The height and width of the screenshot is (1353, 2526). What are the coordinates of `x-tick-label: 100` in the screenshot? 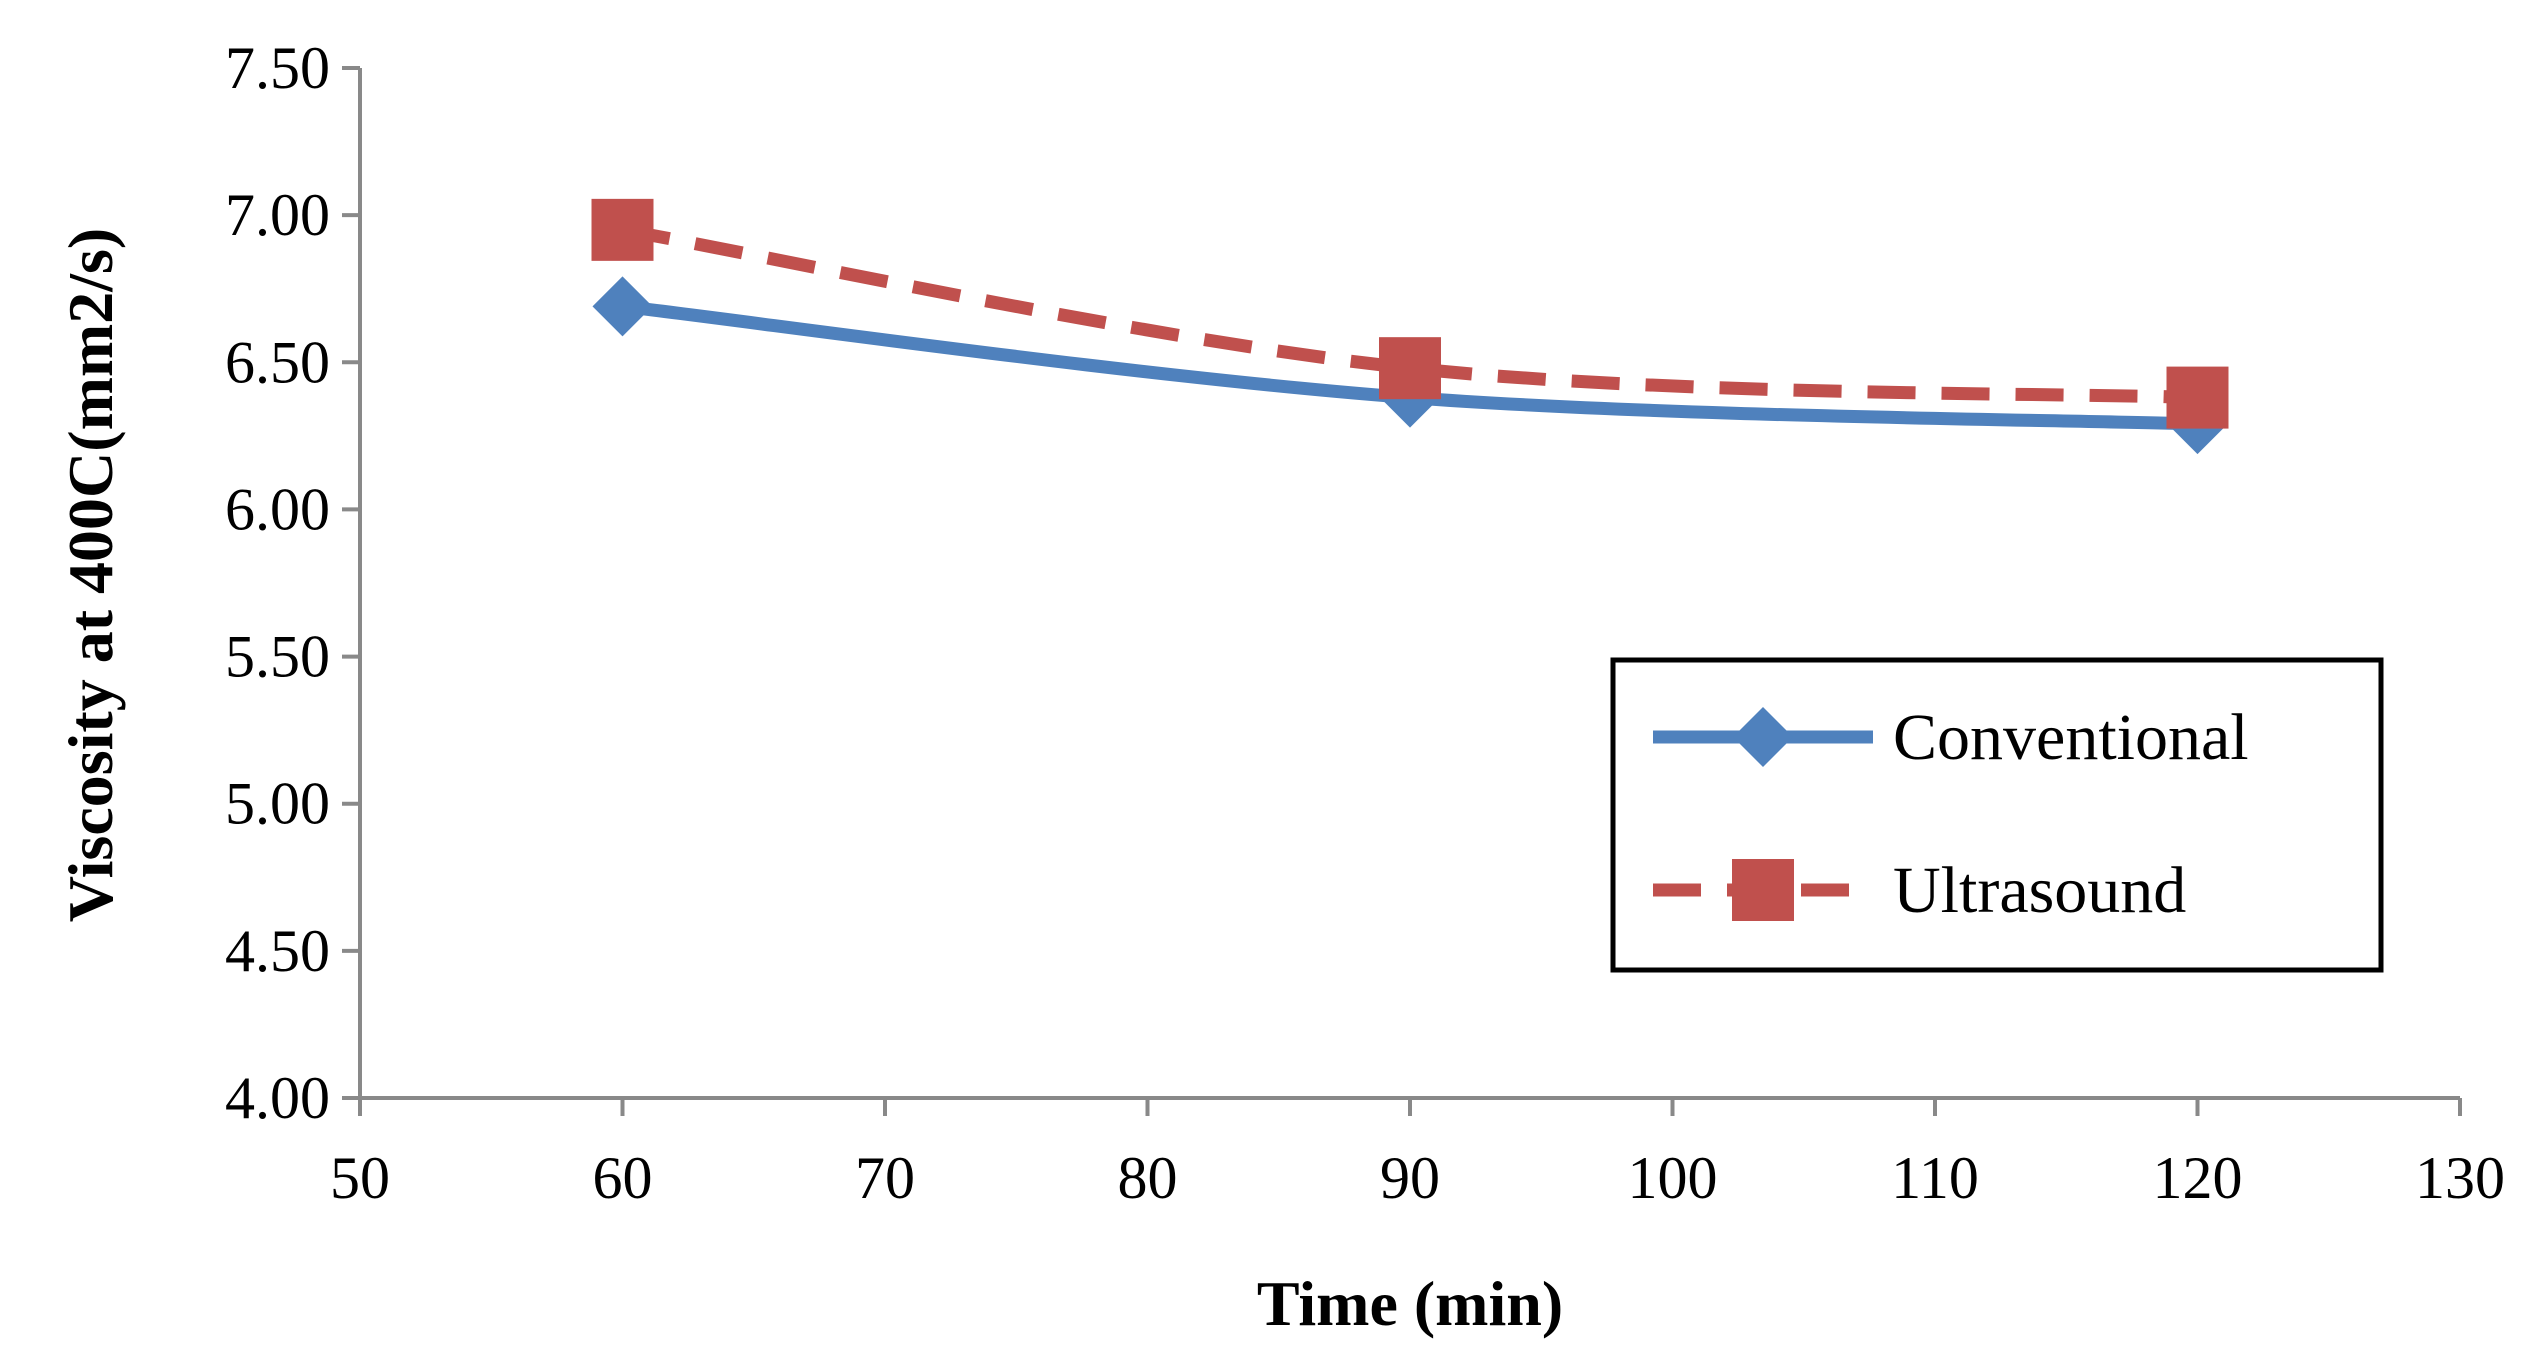 It's located at (1673, 1178).